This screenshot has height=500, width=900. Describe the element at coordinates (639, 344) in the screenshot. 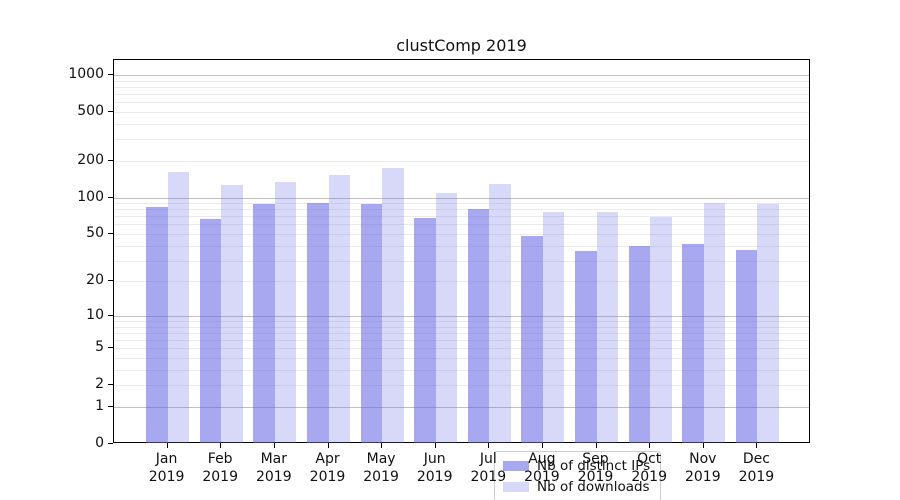

I see `bar-distinct-ips-oct` at that location.